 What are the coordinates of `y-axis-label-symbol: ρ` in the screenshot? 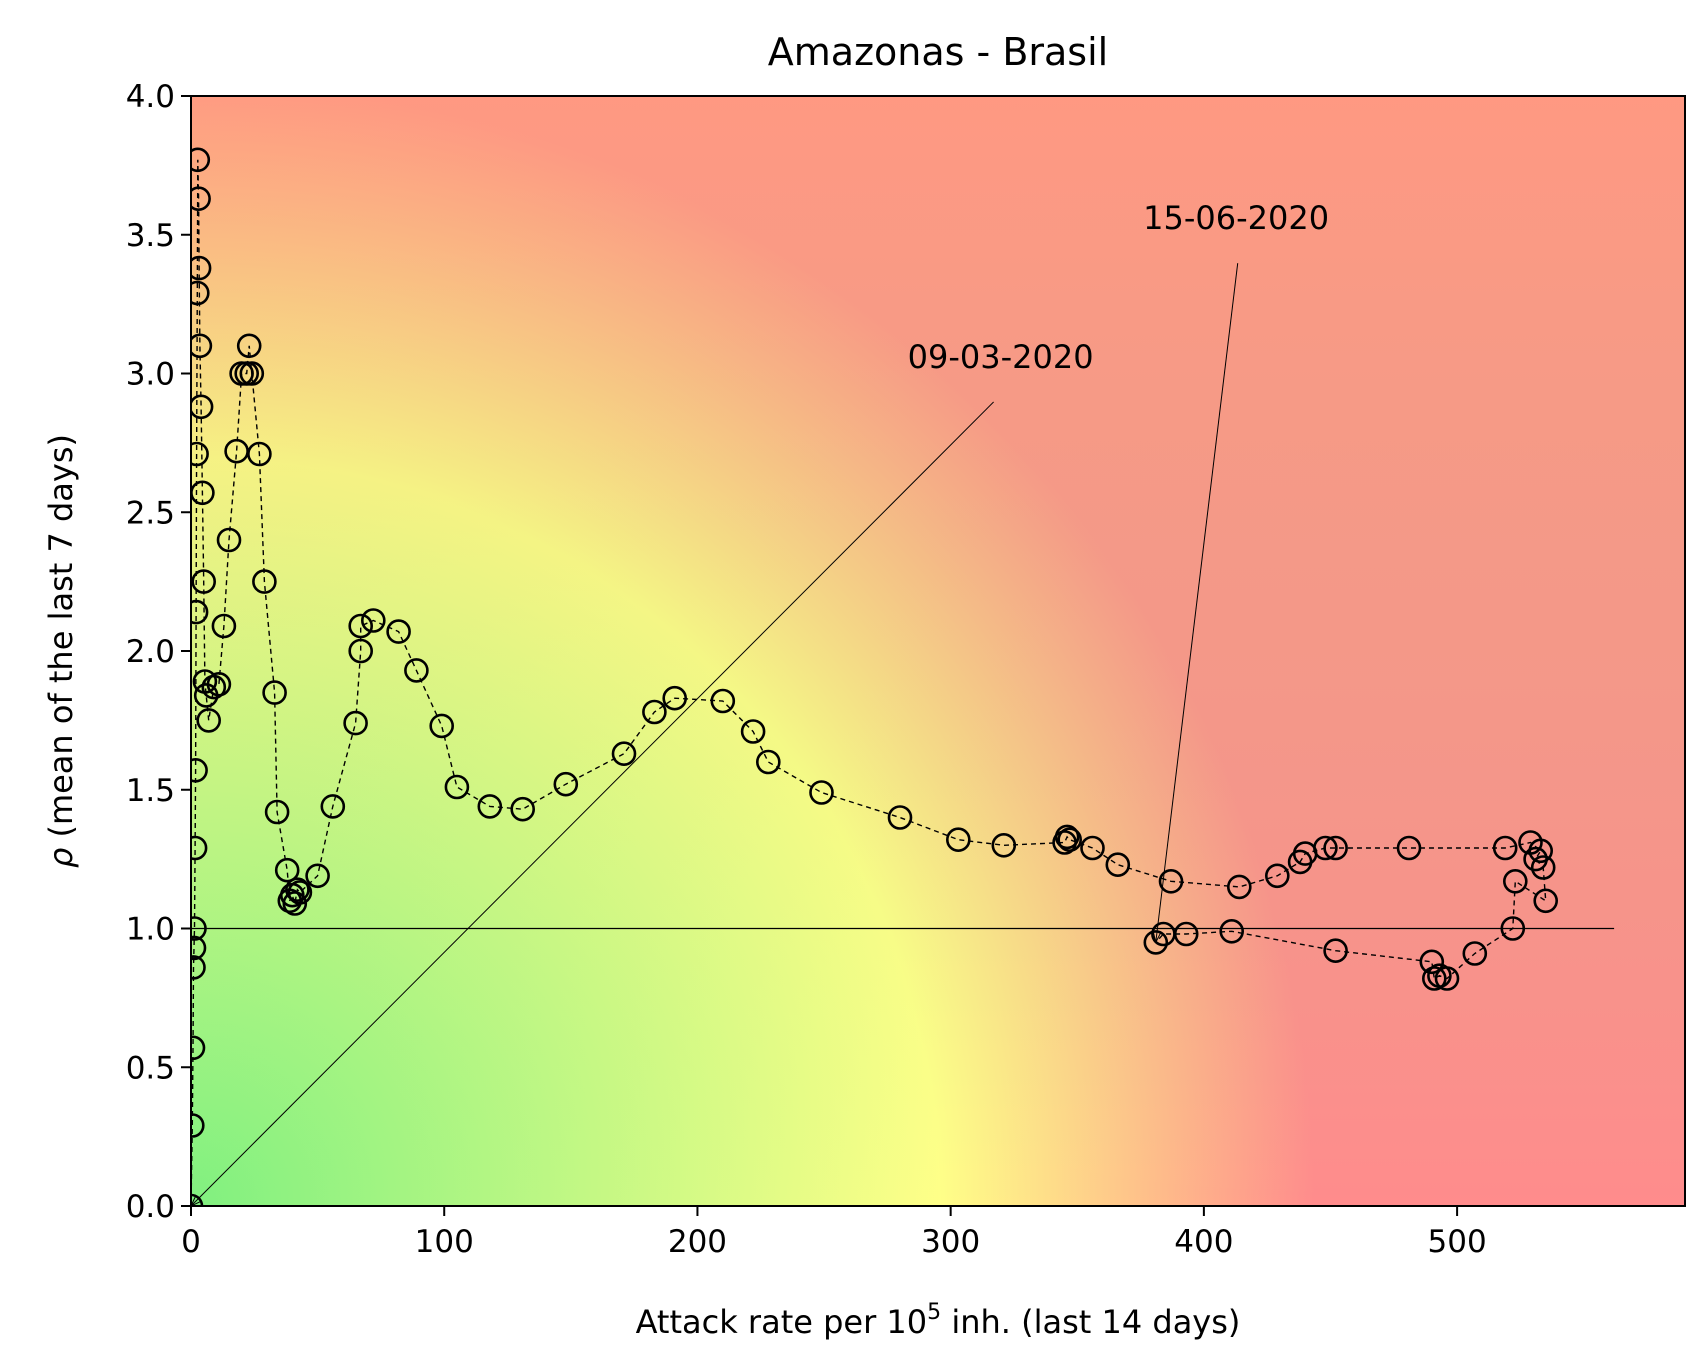 It's located at (61, 858).